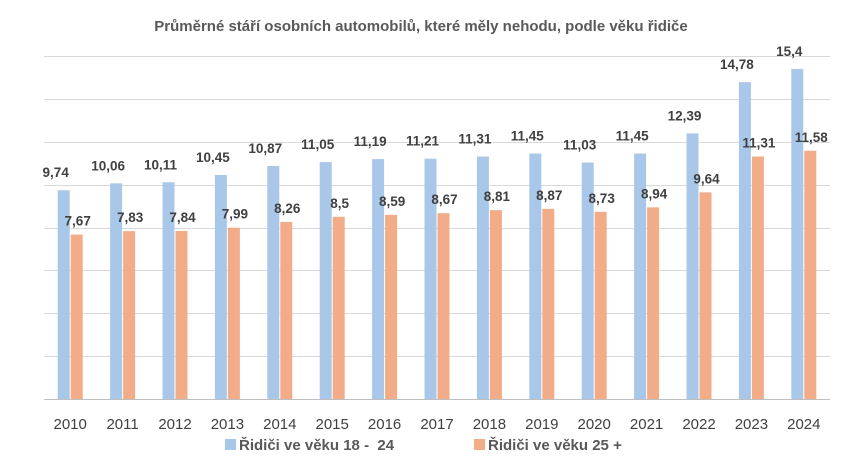 The height and width of the screenshot is (466, 843). Describe the element at coordinates (549, 195) in the screenshot. I see `data-label-series-2: 8,87` at that location.